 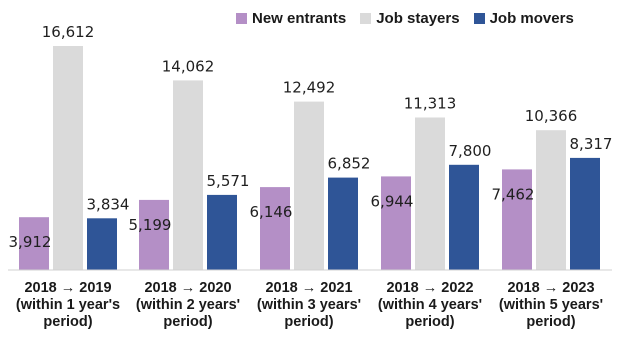 I want to click on legend-label-new-entrants: New entrants, so click(x=299, y=18).